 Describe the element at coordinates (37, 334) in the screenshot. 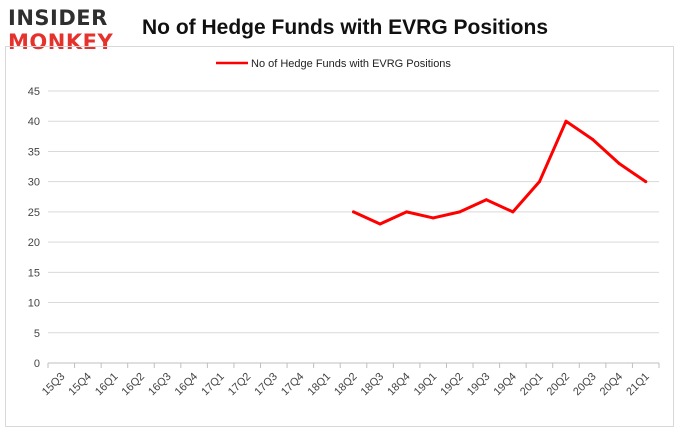

I see `y-tick-label: 5` at that location.